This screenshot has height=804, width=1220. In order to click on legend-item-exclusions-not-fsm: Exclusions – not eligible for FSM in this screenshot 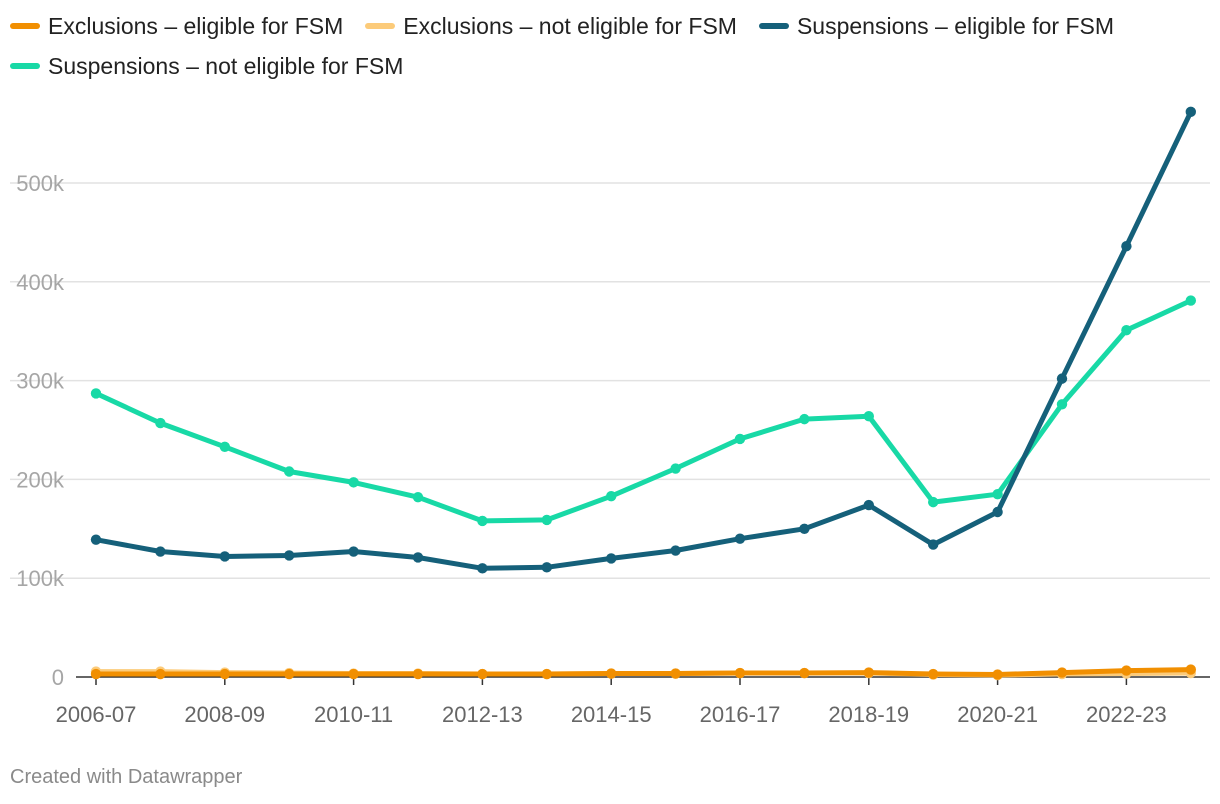, I will do `click(551, 25)`.